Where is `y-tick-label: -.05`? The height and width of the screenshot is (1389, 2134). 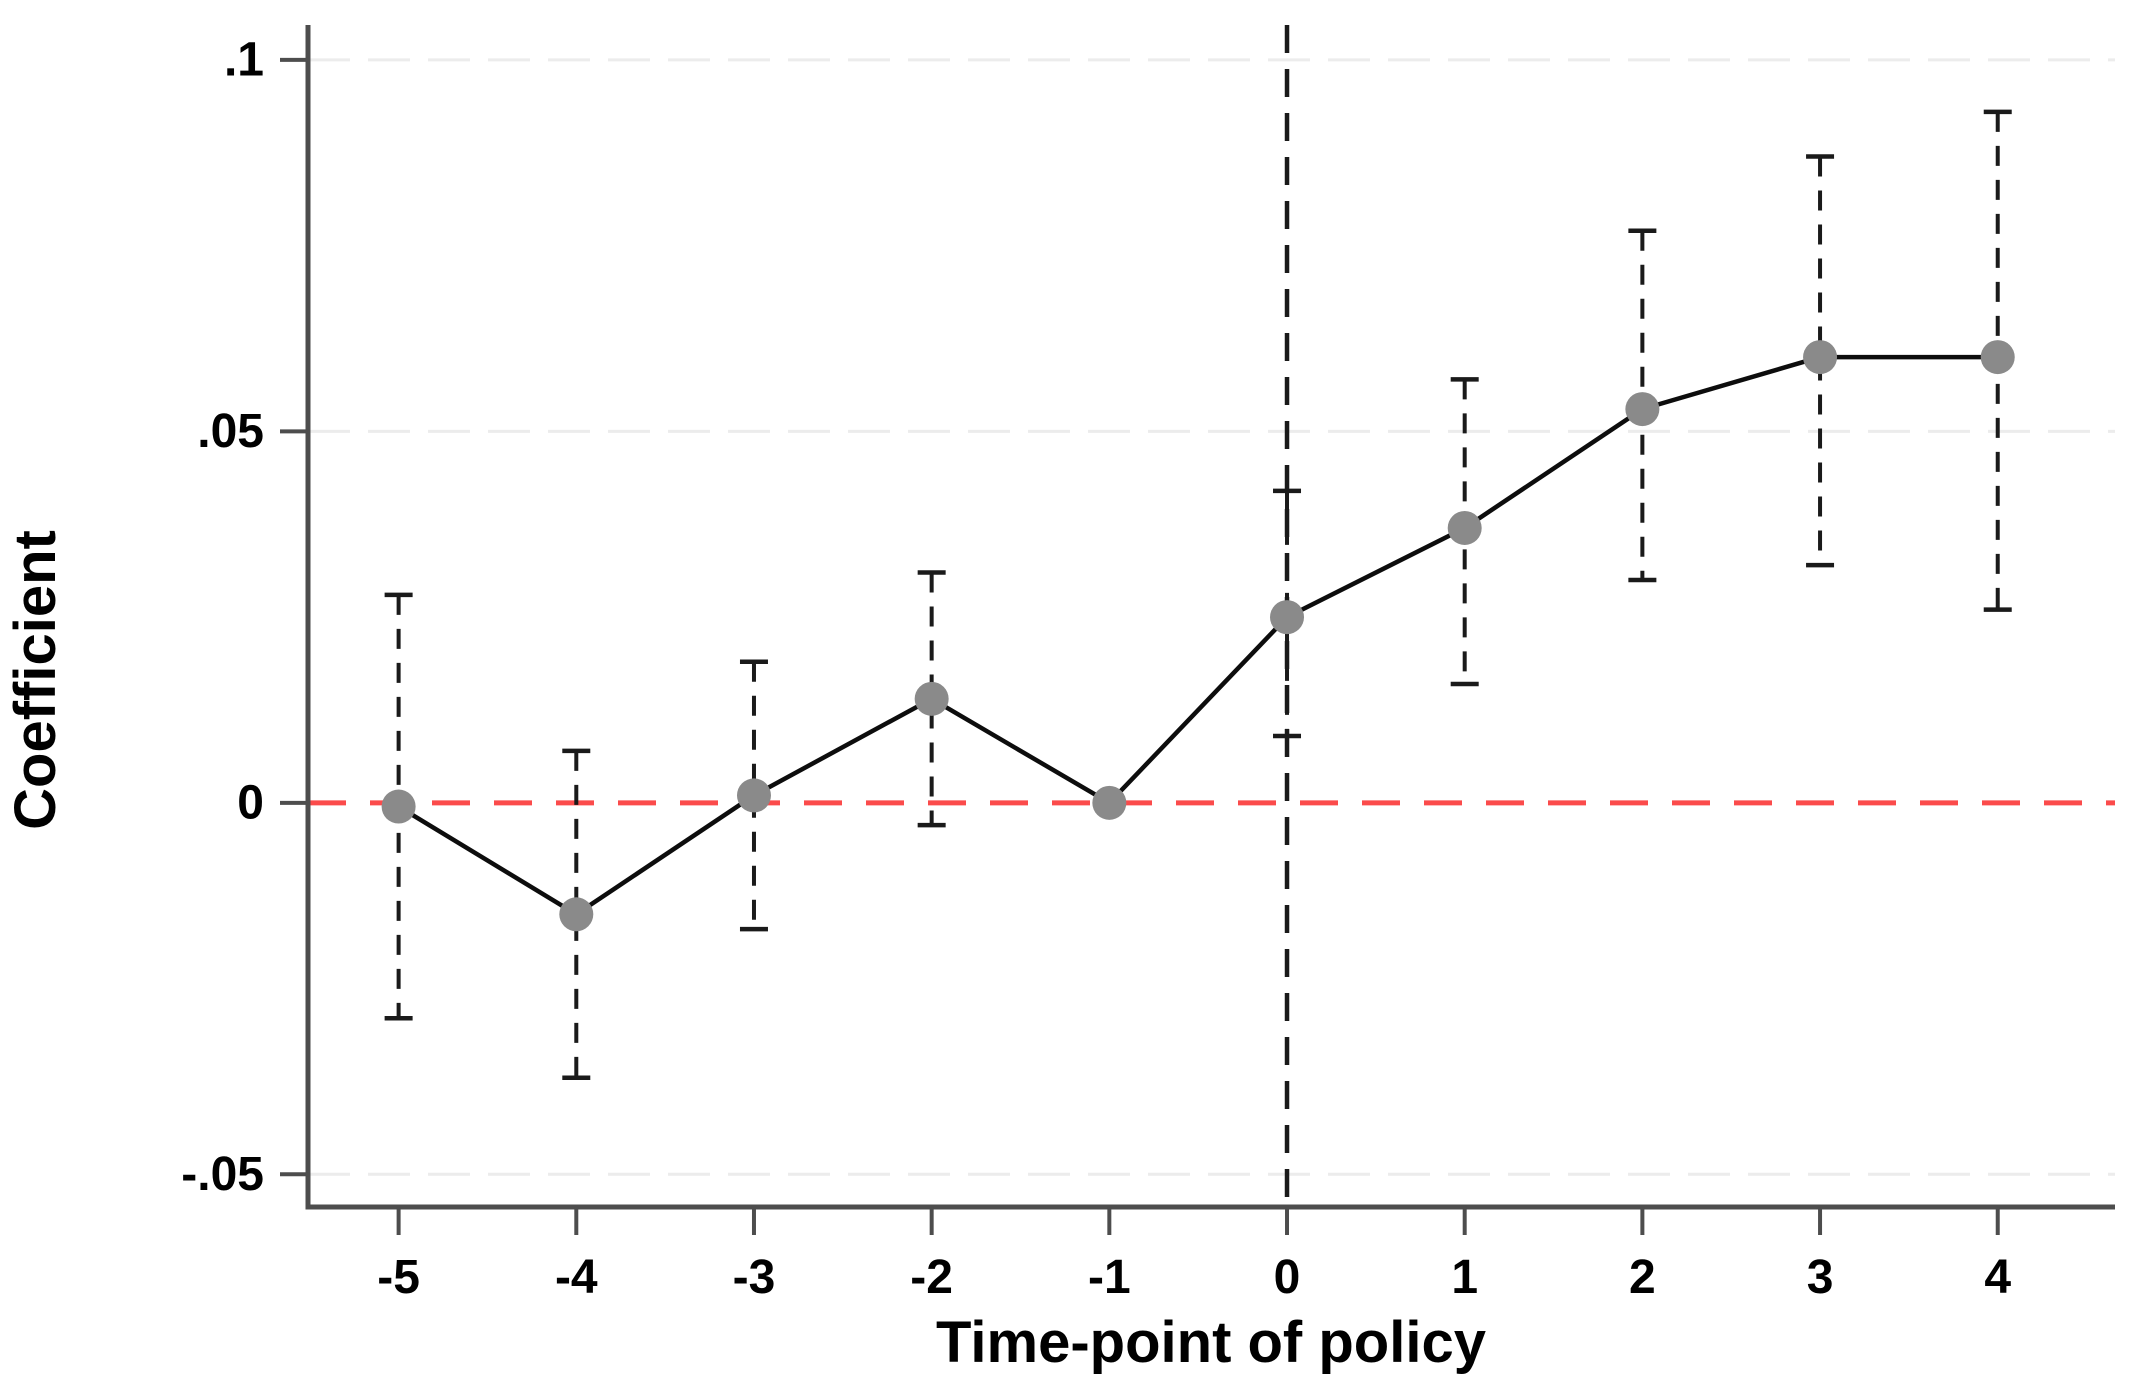
y-tick-label: -.05 is located at coordinates (222, 1174).